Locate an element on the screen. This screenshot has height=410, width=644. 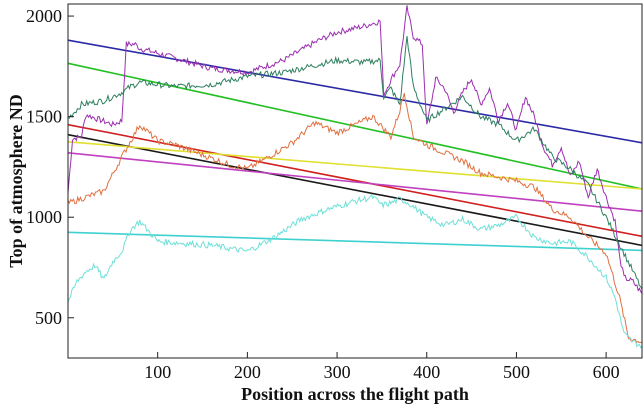
x-tick-label: 500 is located at coordinates (516, 372).